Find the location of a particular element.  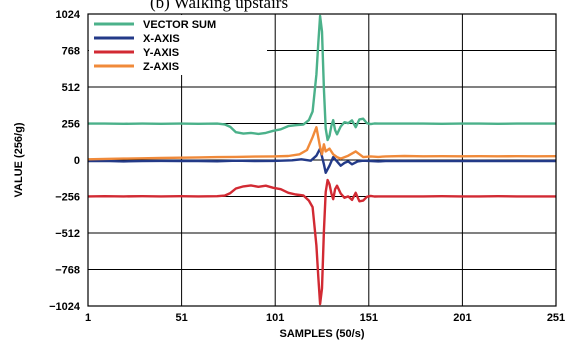

x-tick-label: 251 is located at coordinates (556, 318).